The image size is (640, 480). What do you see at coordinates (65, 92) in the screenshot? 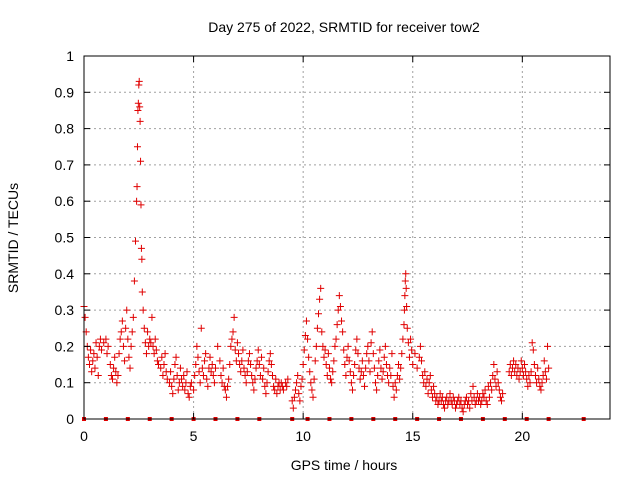
I see `y-tick-label: 0.9` at bounding box center [65, 92].